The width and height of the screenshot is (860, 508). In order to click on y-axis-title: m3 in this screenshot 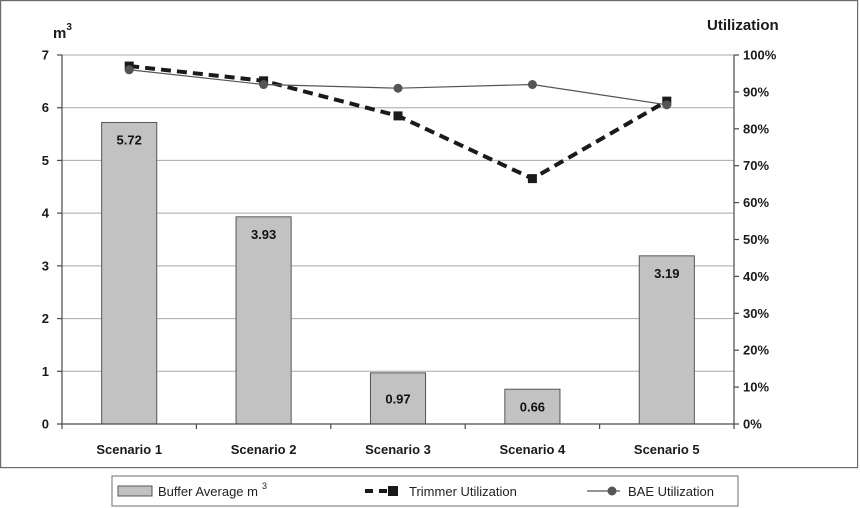, I will do `click(62, 32)`.